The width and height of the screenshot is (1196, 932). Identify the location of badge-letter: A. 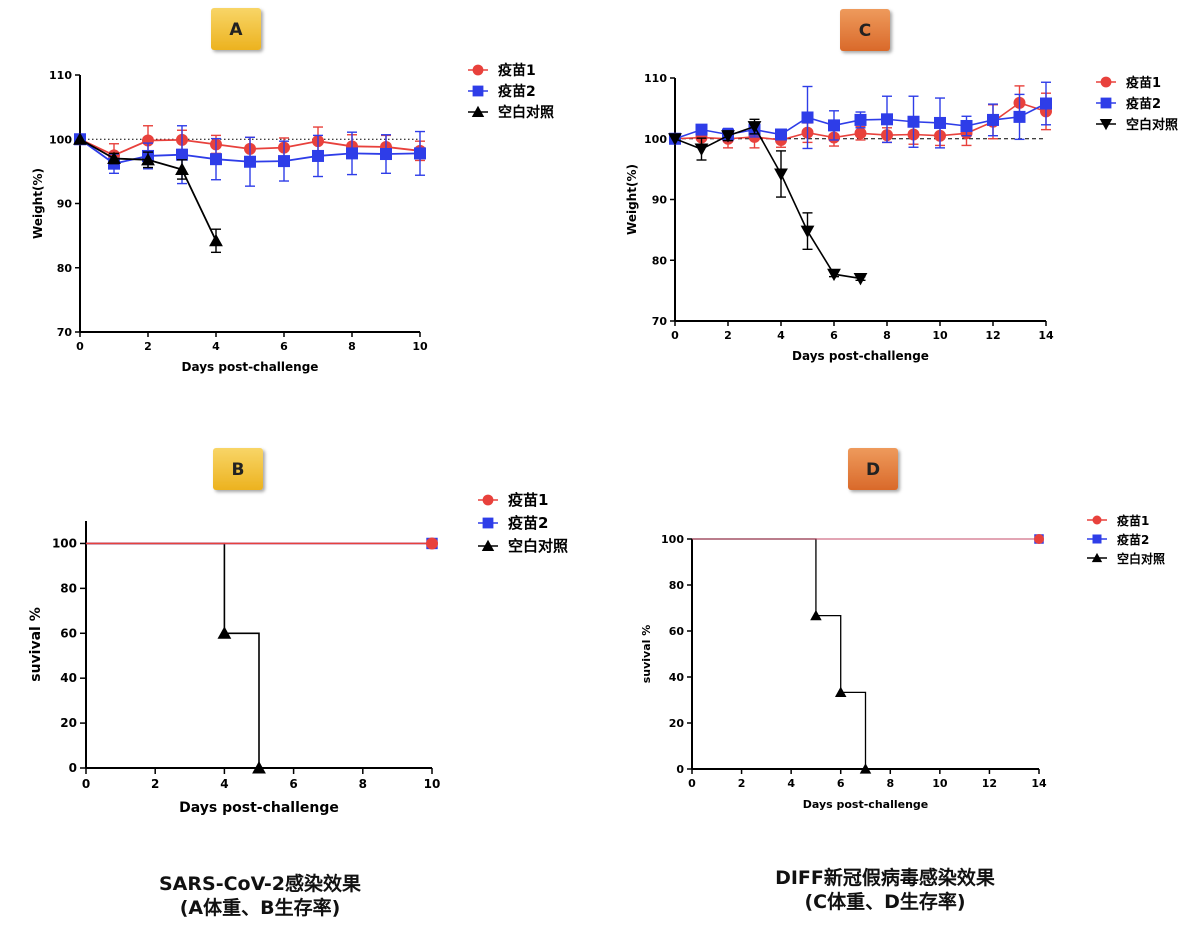
(236, 30).